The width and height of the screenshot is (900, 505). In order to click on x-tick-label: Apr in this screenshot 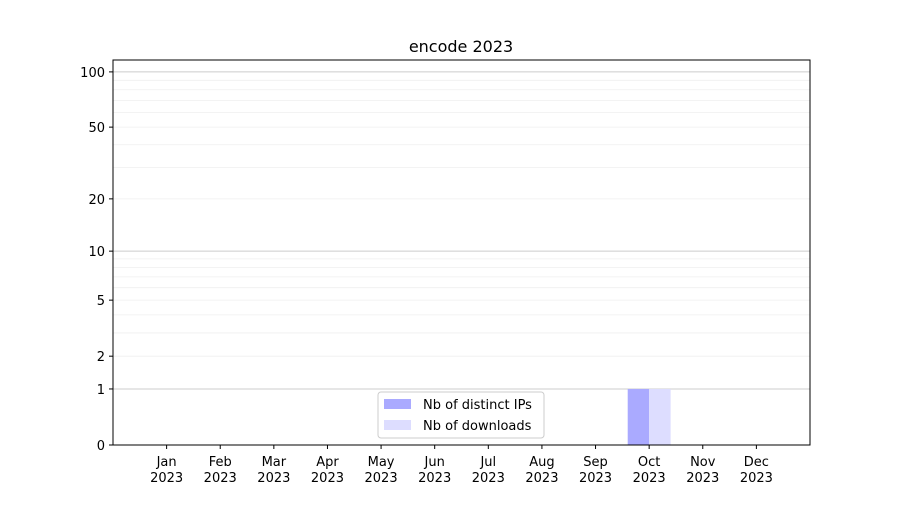, I will do `click(327, 462)`.